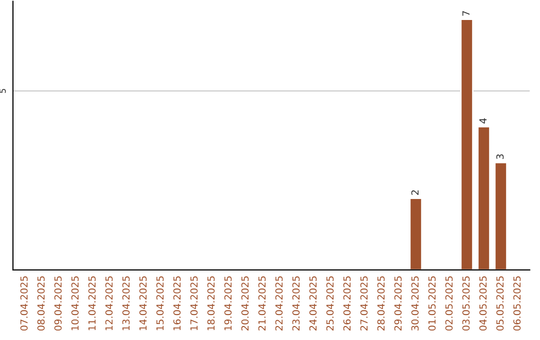  I want to click on x-tick-label: 28.04.2025, so click(381, 303).